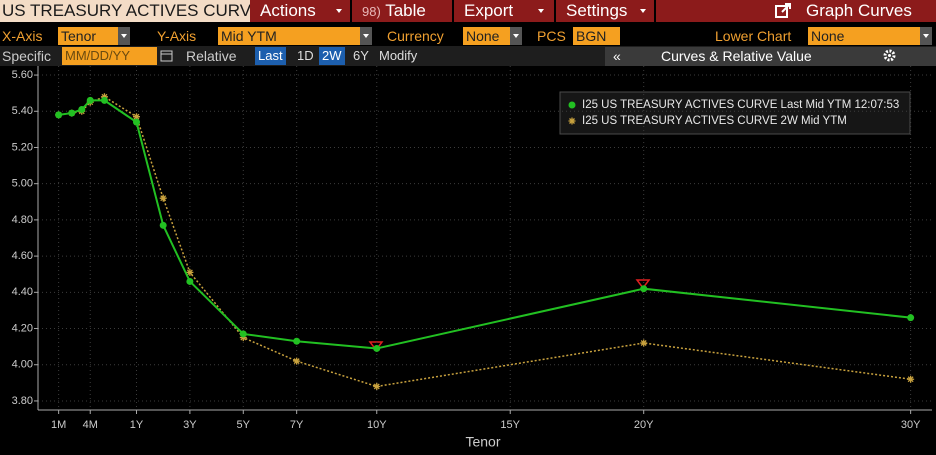 The height and width of the screenshot is (455, 936). Describe the element at coordinates (859, 10) in the screenshot. I see `graph-curves: Graph Curves` at that location.